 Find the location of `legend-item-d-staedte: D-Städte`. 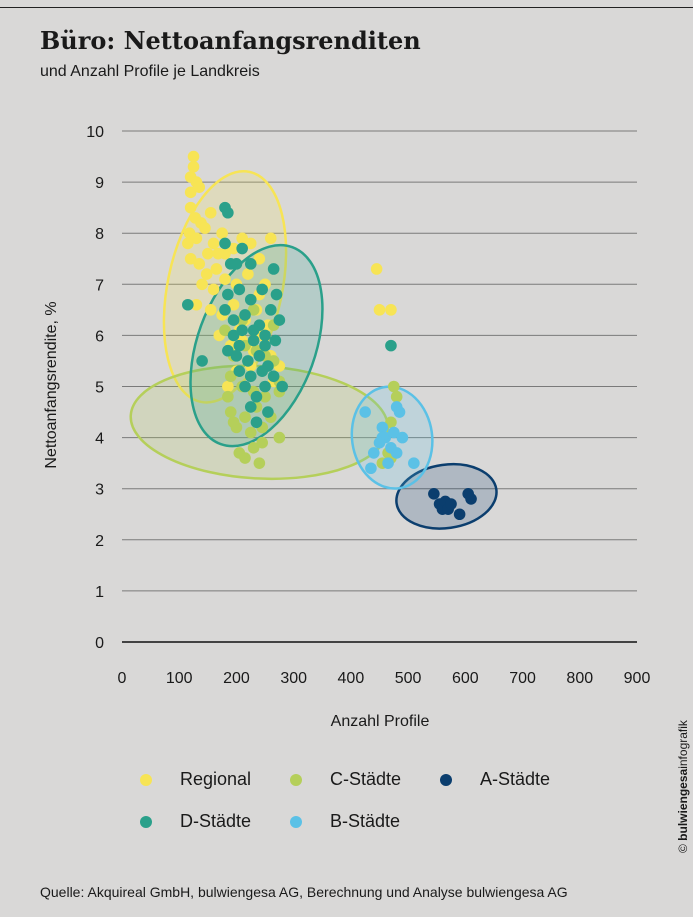

legend-item-d-staedte: D-Städte is located at coordinates (195, 821).